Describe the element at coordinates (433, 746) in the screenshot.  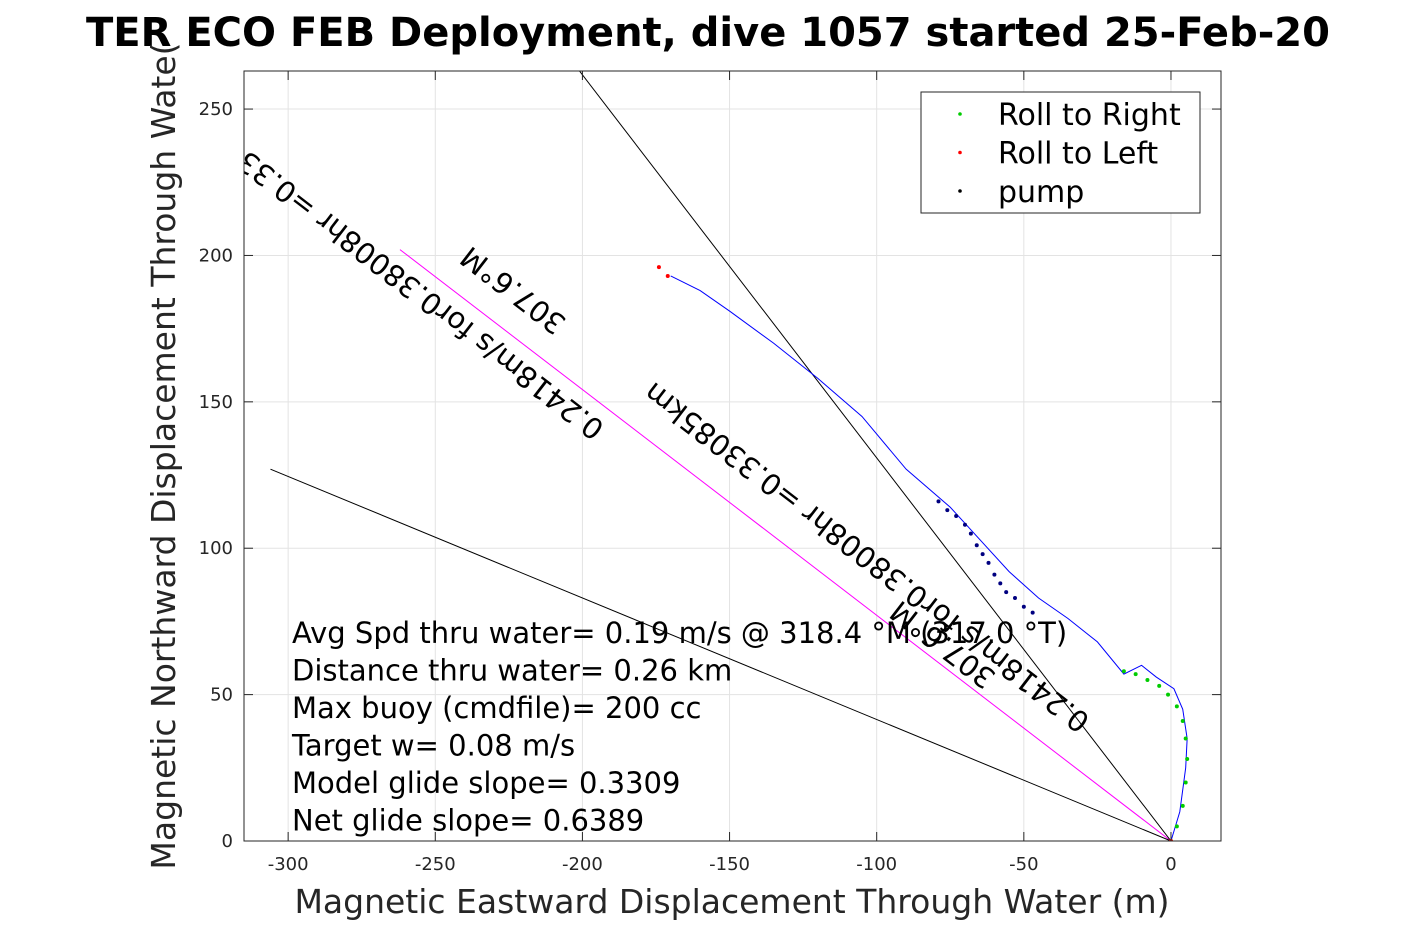
I see `annotation-line: Target w= 0.08 m/s` at that location.